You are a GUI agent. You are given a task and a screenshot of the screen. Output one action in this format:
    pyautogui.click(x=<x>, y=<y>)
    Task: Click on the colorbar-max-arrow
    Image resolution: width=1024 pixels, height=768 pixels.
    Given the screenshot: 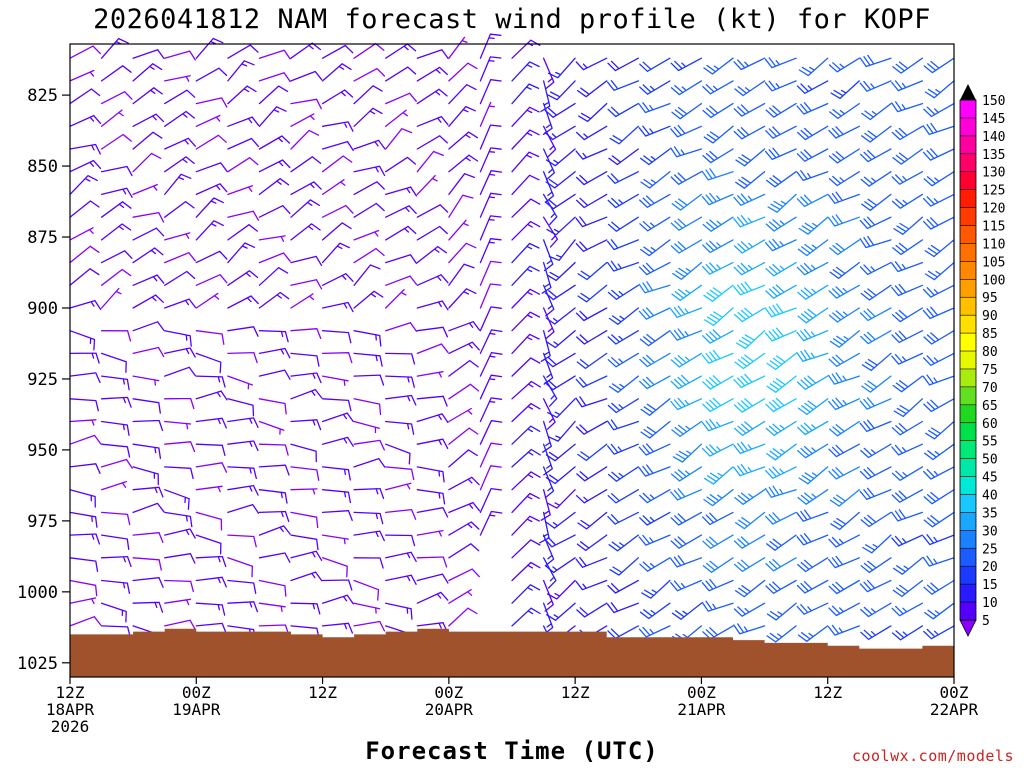 What is the action you would take?
    pyautogui.click(x=968, y=92)
    